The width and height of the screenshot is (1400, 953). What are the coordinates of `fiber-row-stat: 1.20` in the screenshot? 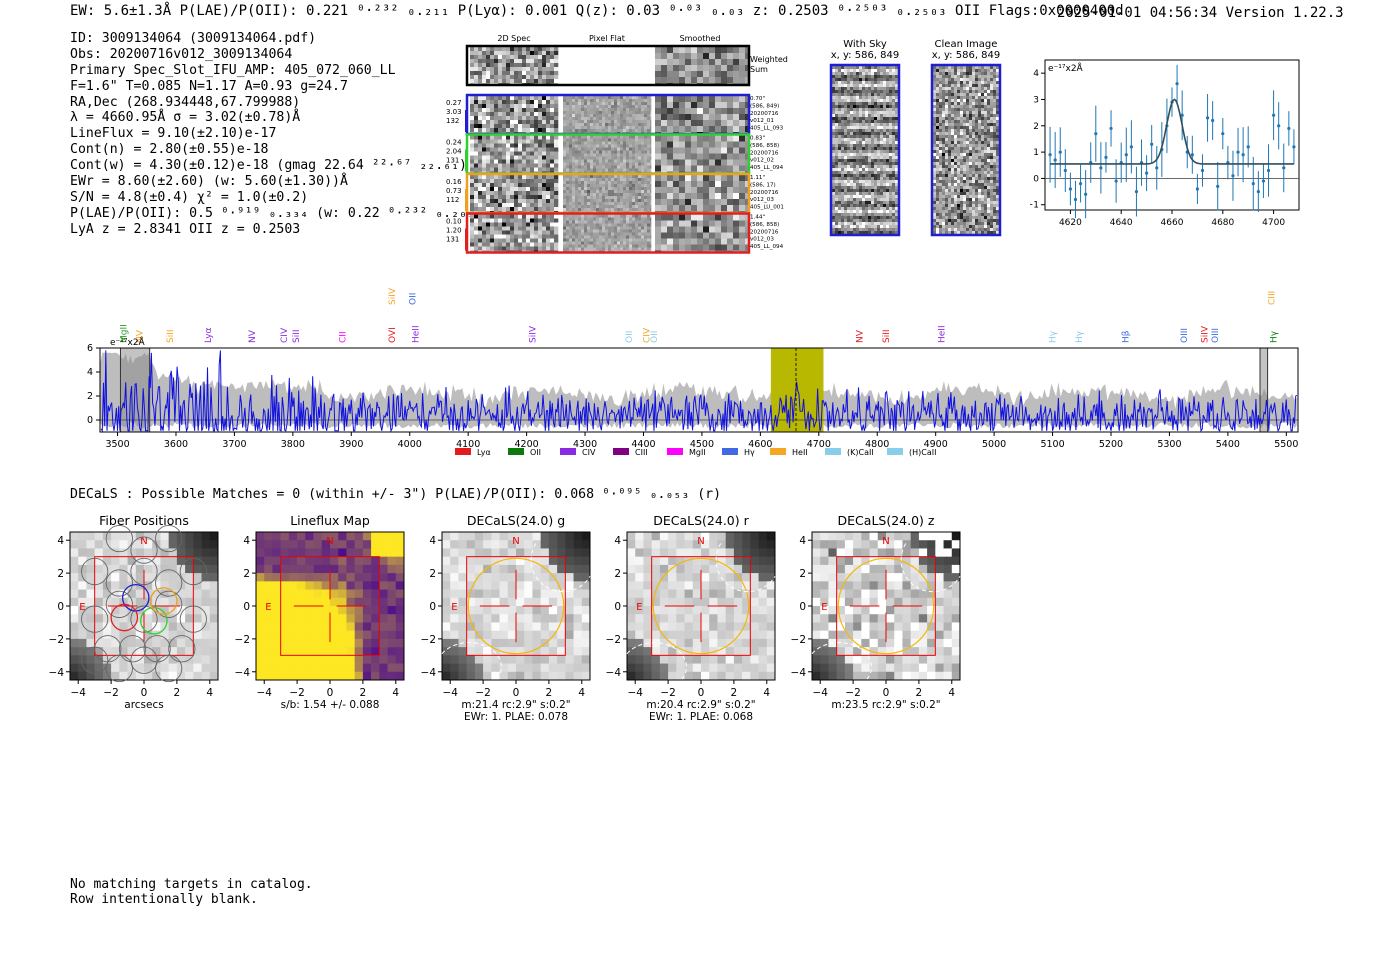 It's located at (454, 231).